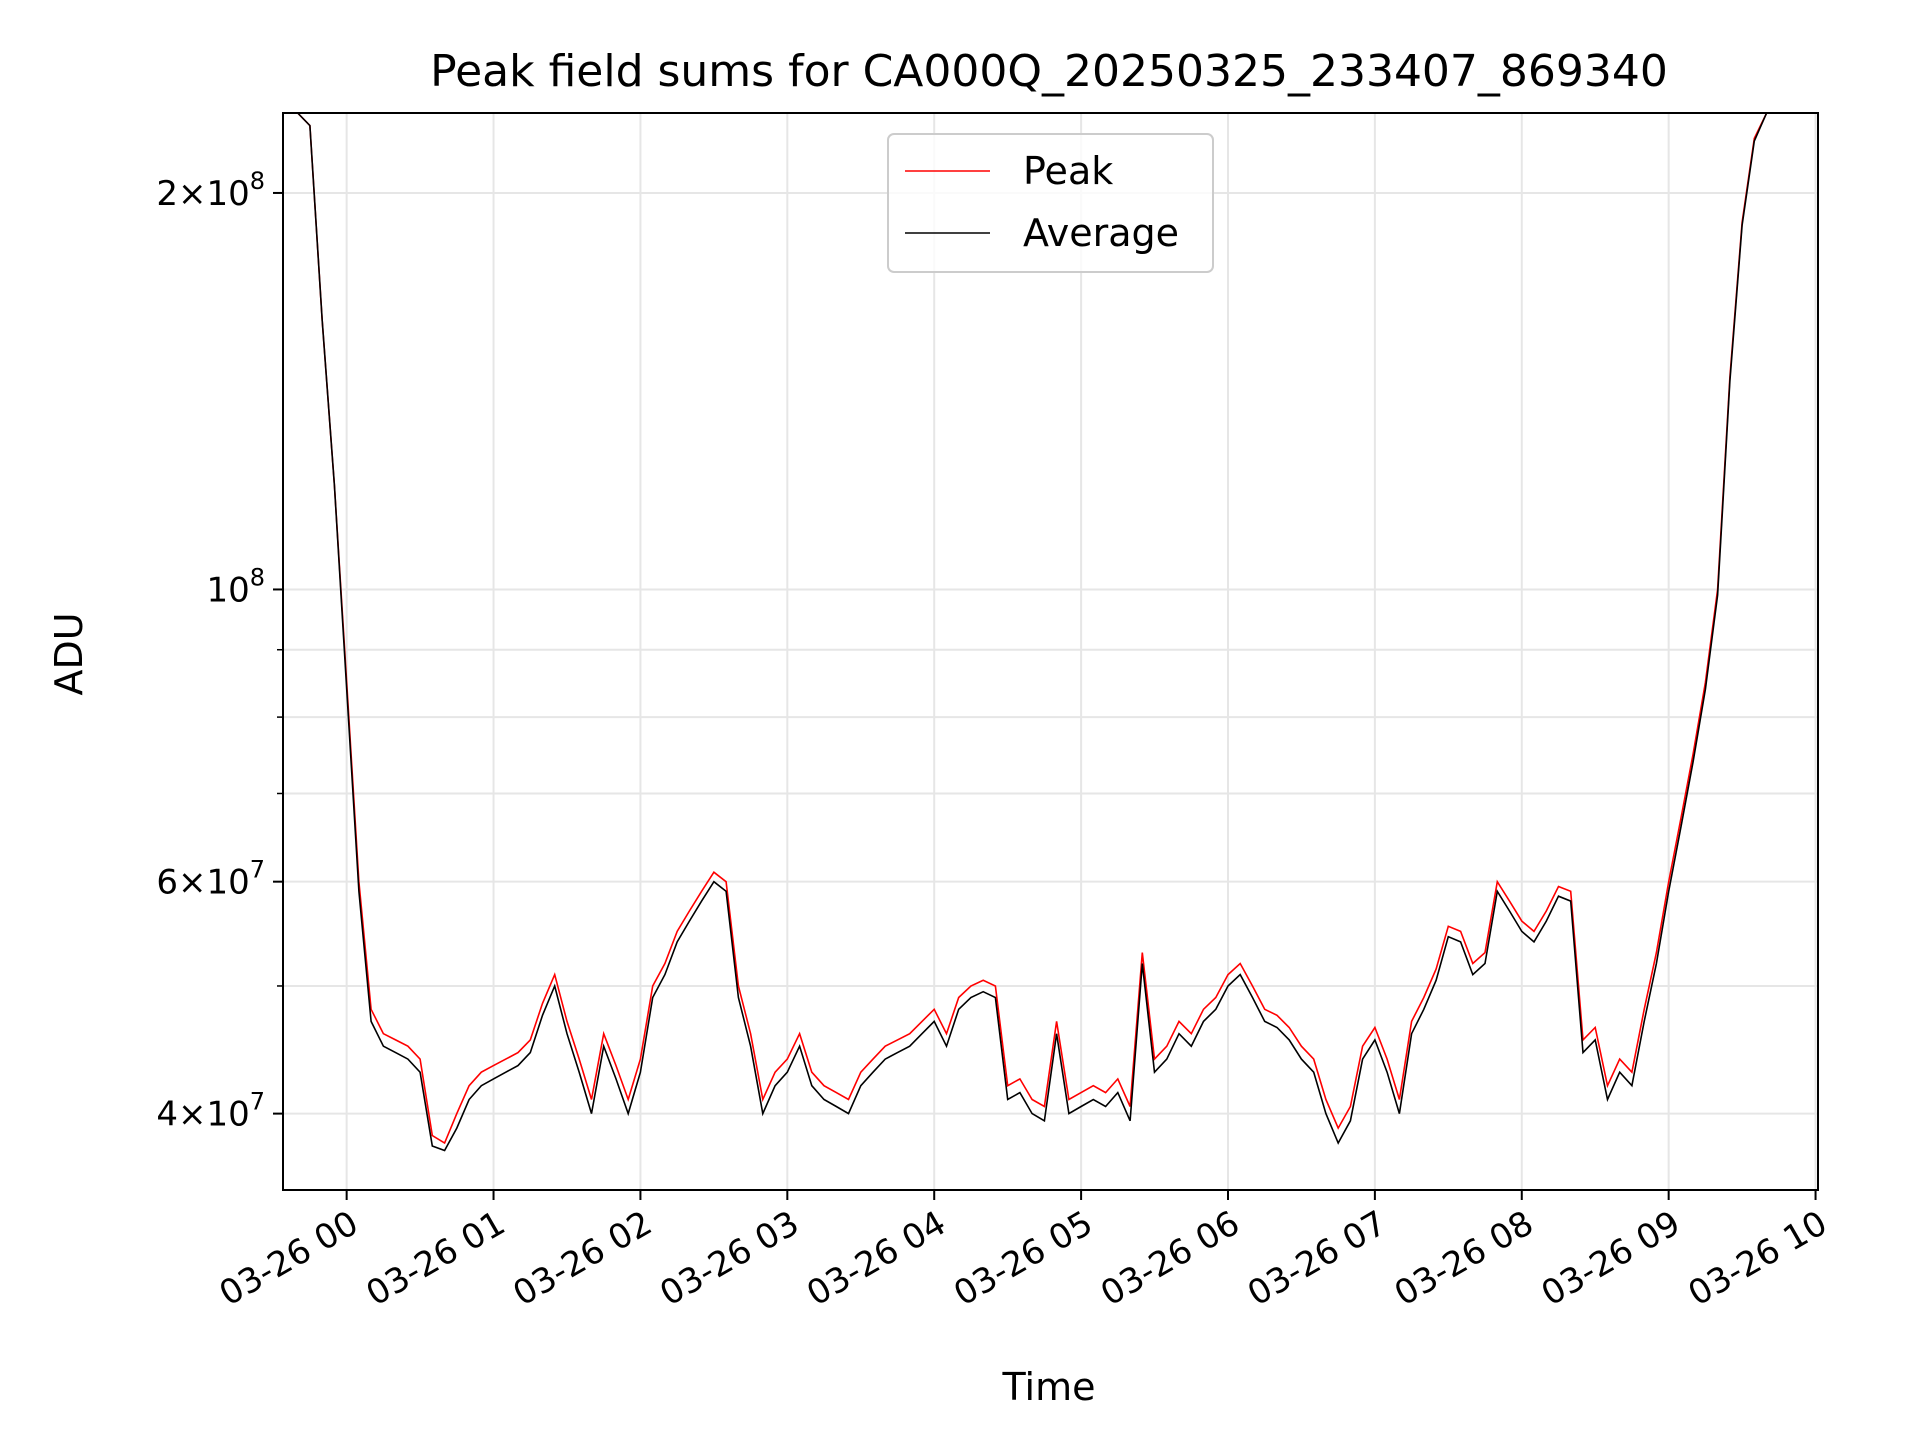 Image resolution: width=1920 pixels, height=1440 pixels. I want to click on legend-label-average: Average, so click(1101, 233).